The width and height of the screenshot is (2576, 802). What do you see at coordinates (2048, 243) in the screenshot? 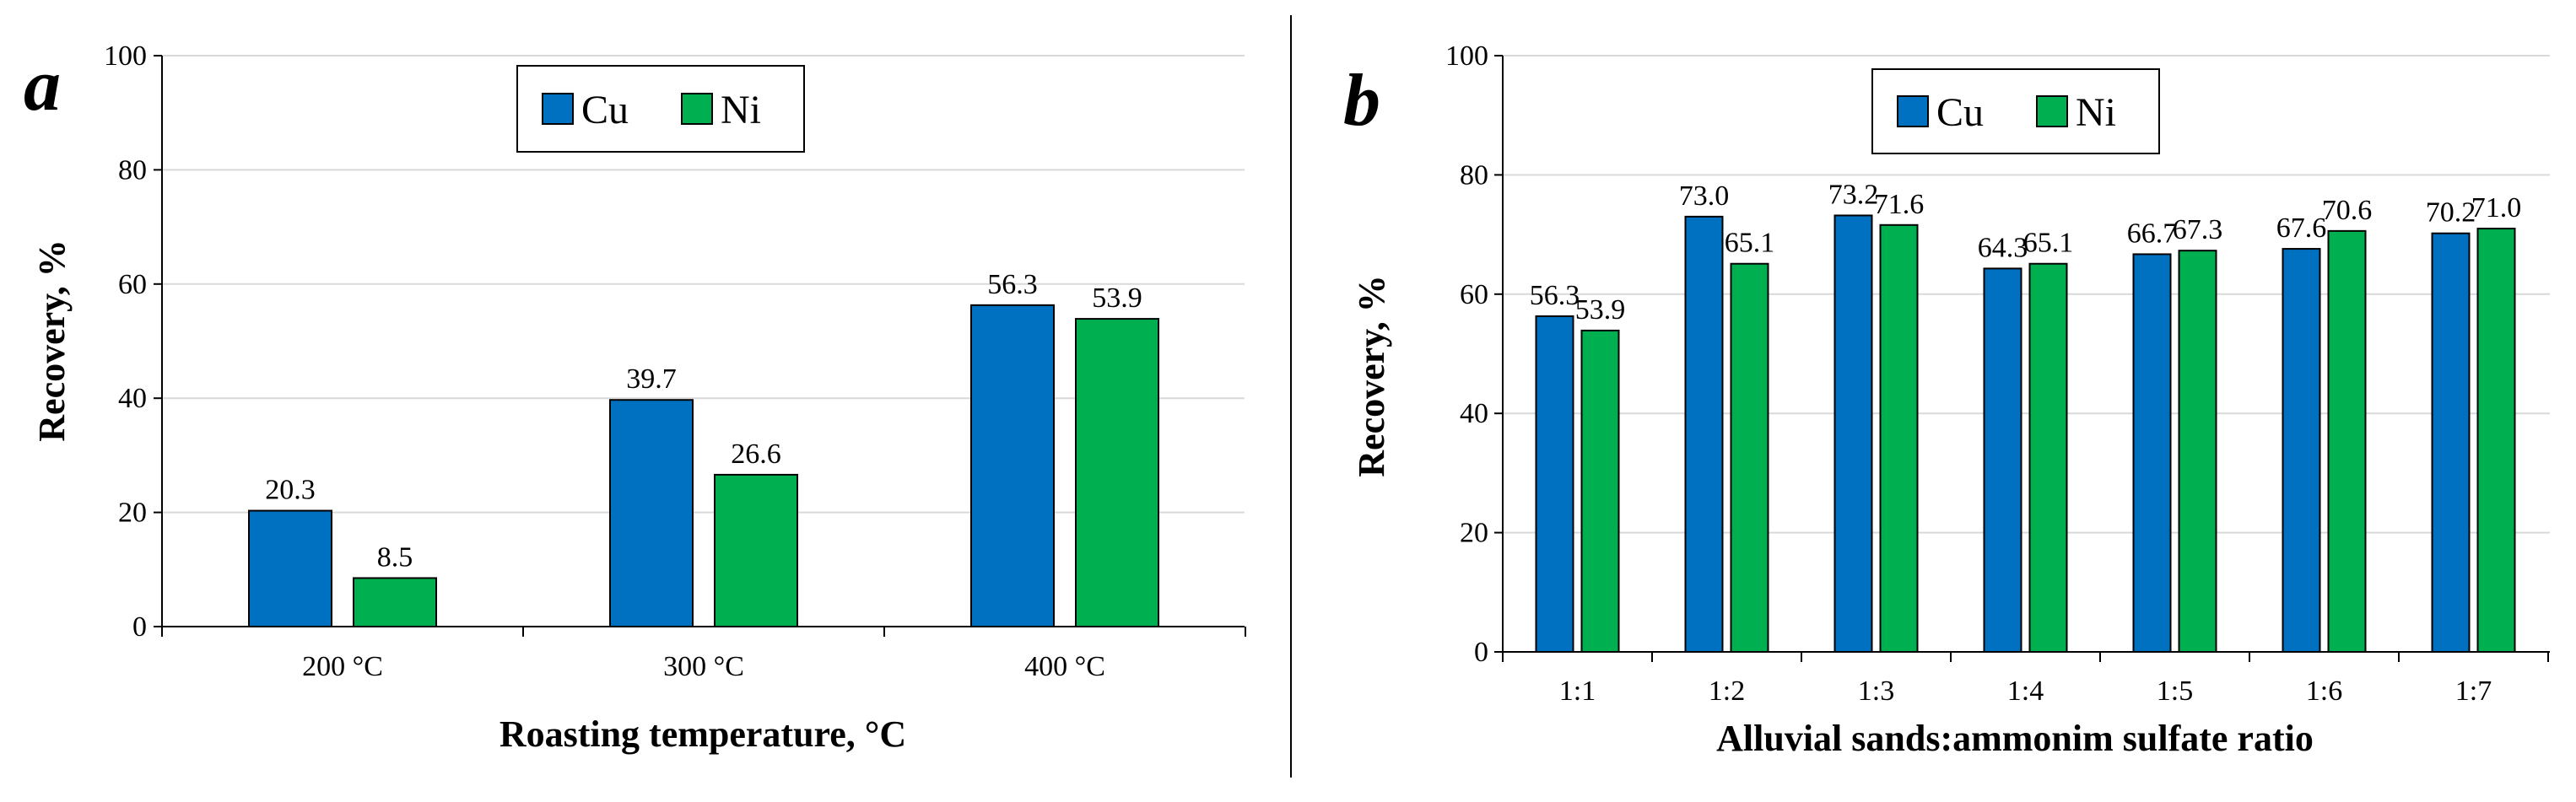
I see `data-label-ni-4: 65.1` at bounding box center [2048, 243].